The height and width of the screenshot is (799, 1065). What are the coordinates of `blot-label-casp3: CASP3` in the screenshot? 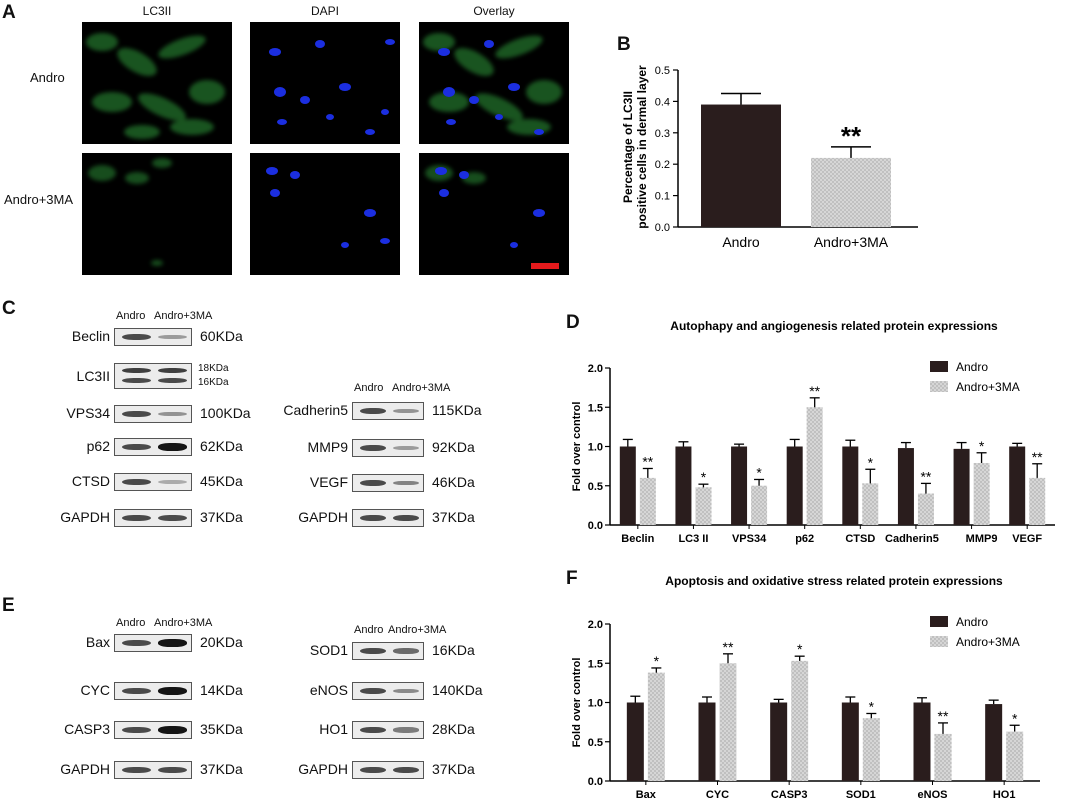 It's located at (87, 729).